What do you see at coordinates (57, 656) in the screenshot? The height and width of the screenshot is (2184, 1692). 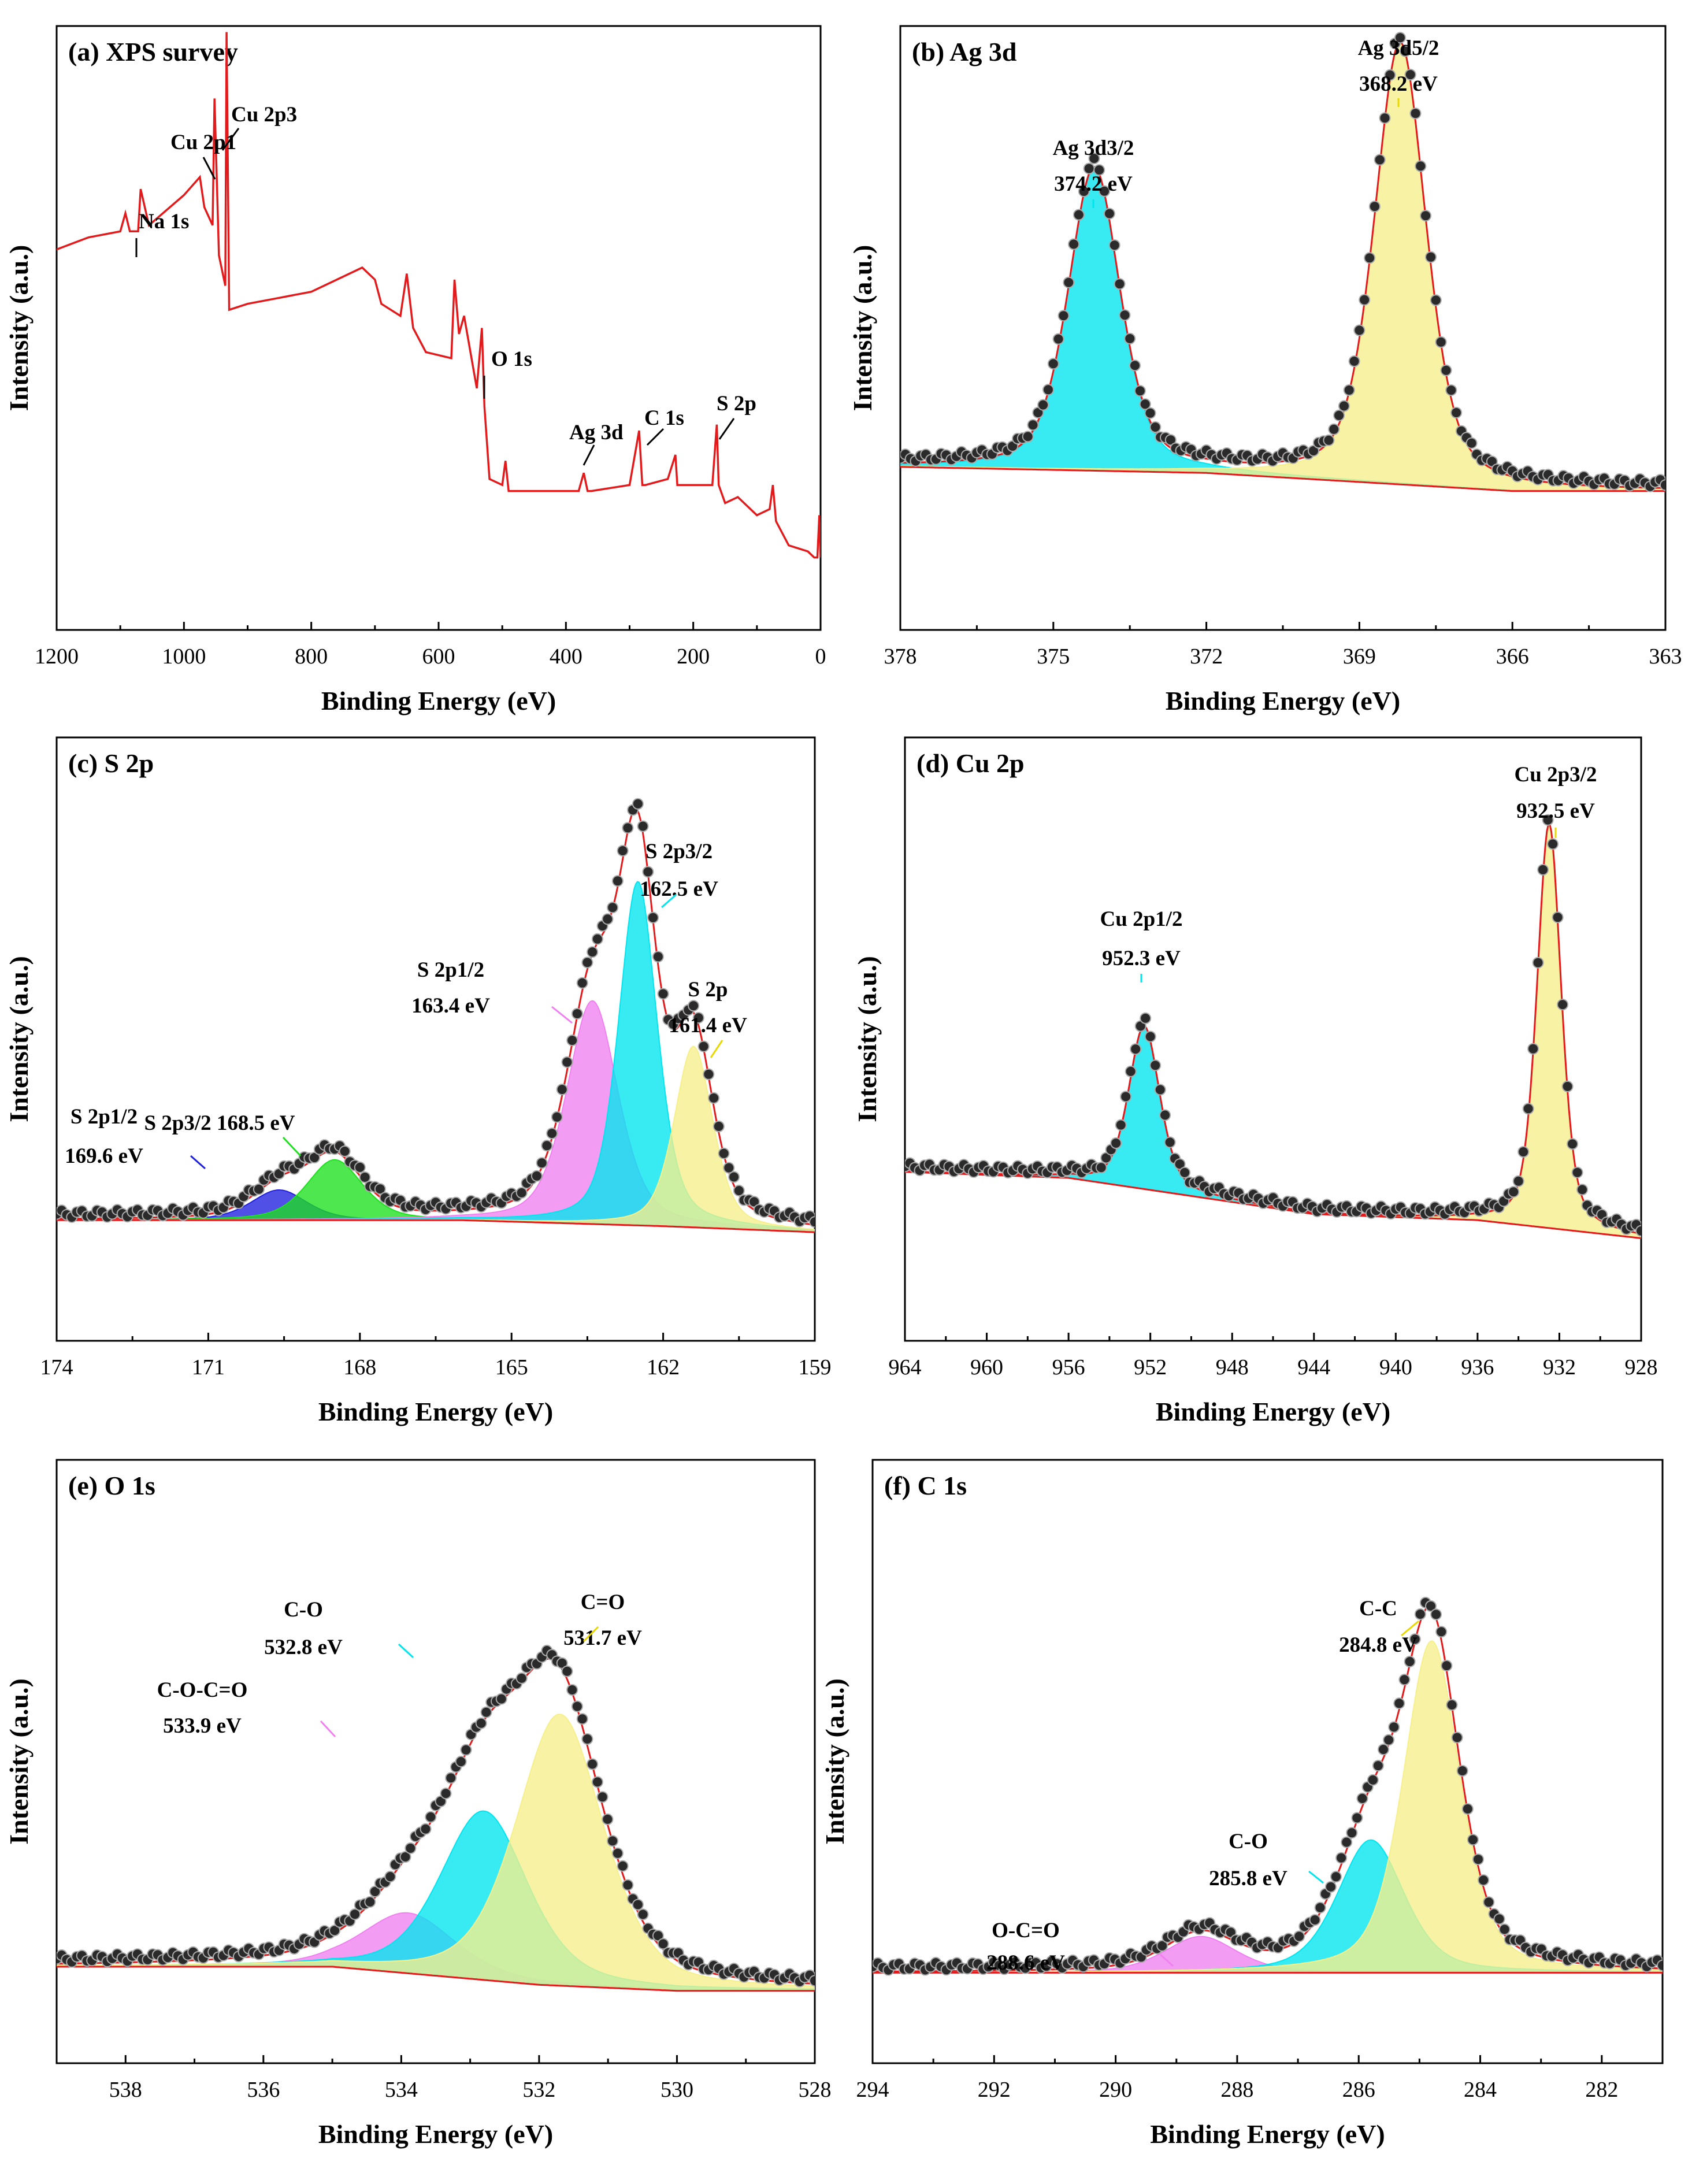 I see `x-tick-label: 1200` at bounding box center [57, 656].